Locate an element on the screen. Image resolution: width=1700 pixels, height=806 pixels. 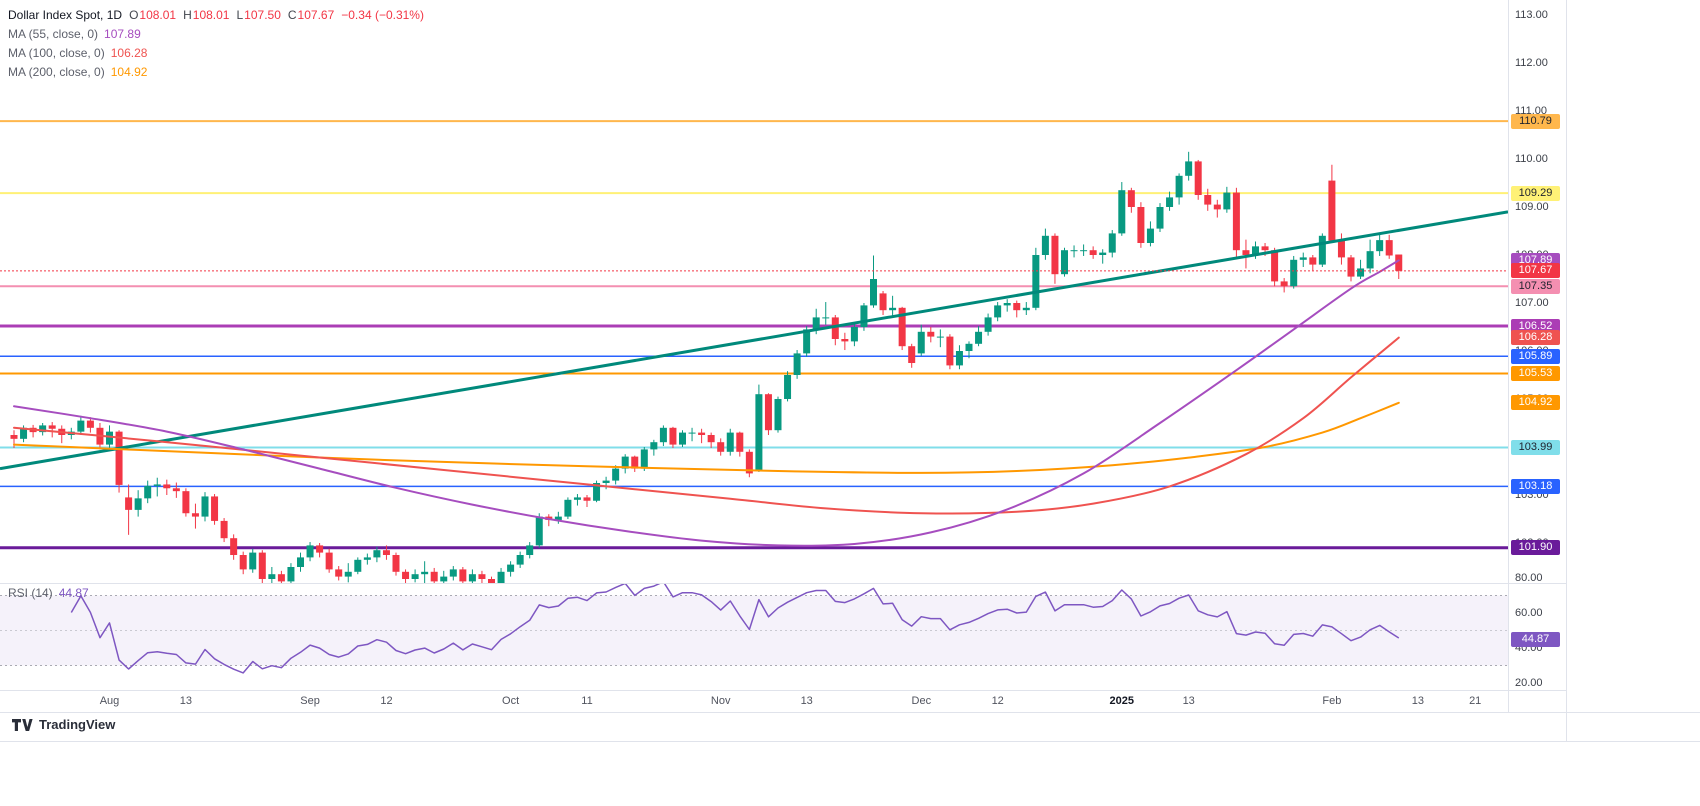
ma-200-line is located at coordinates (706, 437).